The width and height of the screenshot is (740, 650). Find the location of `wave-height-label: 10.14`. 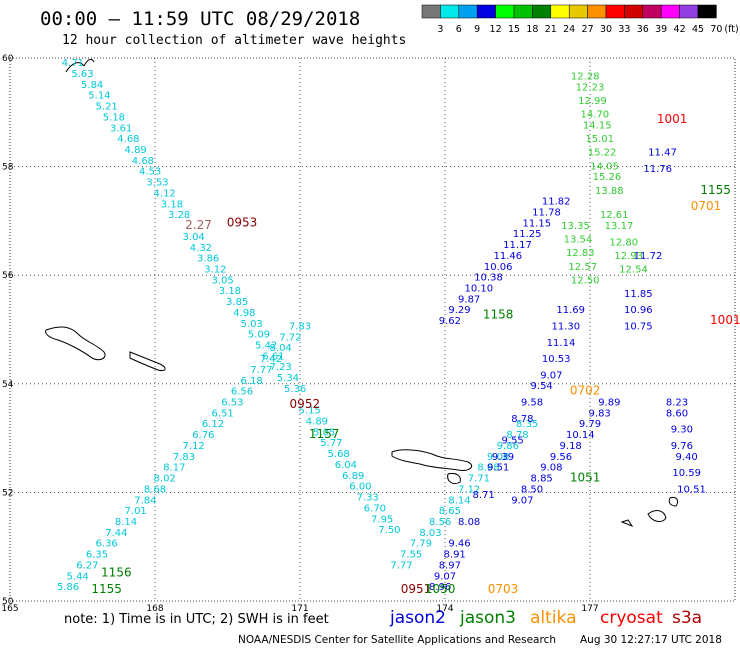

wave-height-label: 10.14 is located at coordinates (580, 435).